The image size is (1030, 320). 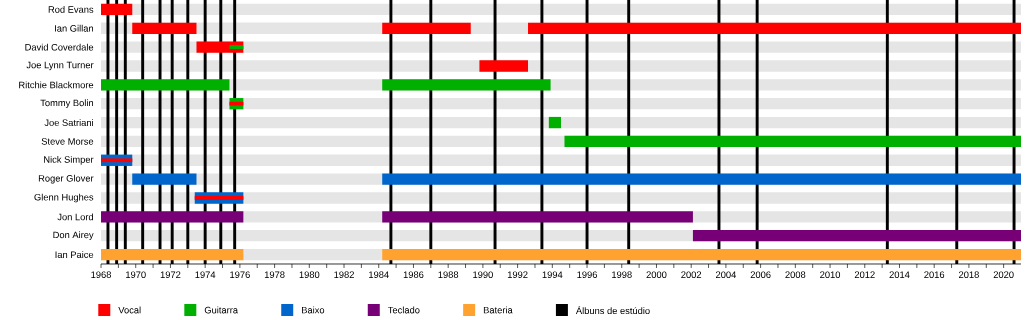 I want to click on legend-label: Vocal, so click(x=129, y=310).